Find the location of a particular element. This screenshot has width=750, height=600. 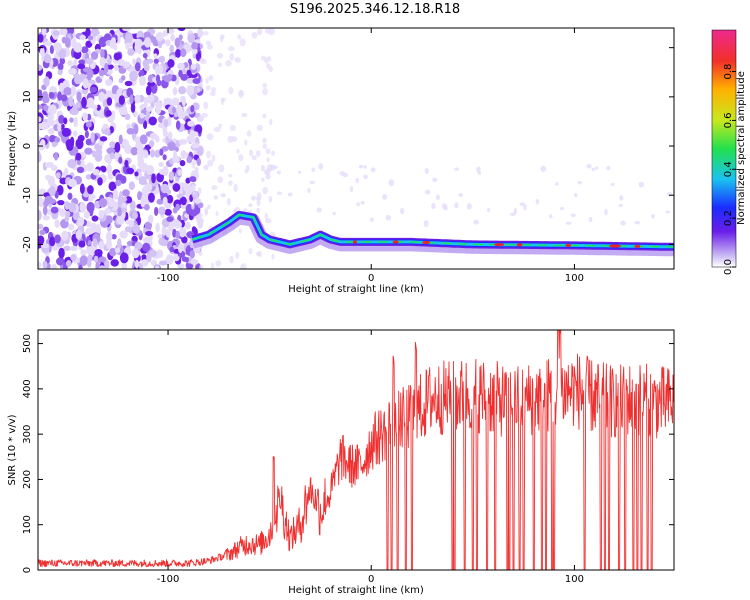

spectrogram-ytick-label: -20 is located at coordinates (27, 244).